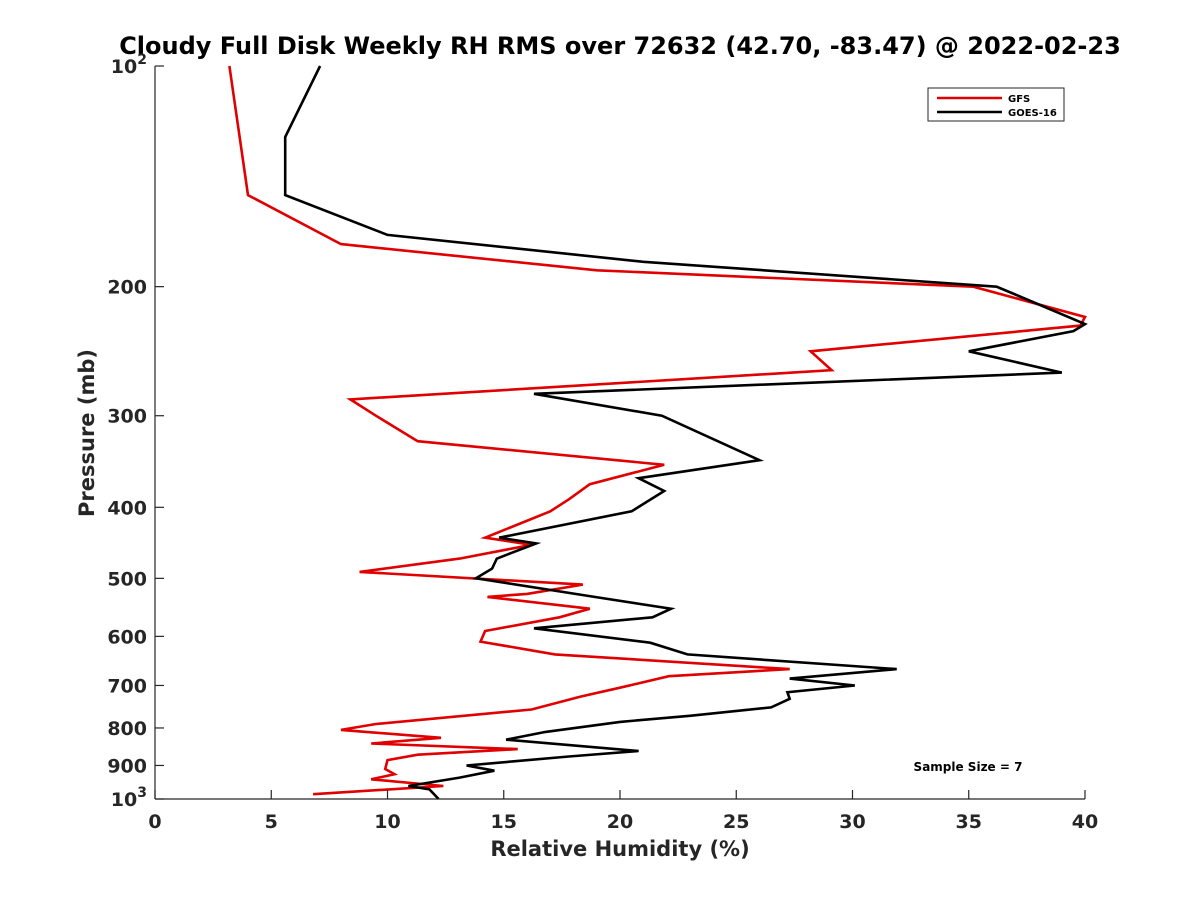 The height and width of the screenshot is (900, 1200). What do you see at coordinates (129, 798) in the screenshot?
I see `y-tick-label: 10³` at bounding box center [129, 798].